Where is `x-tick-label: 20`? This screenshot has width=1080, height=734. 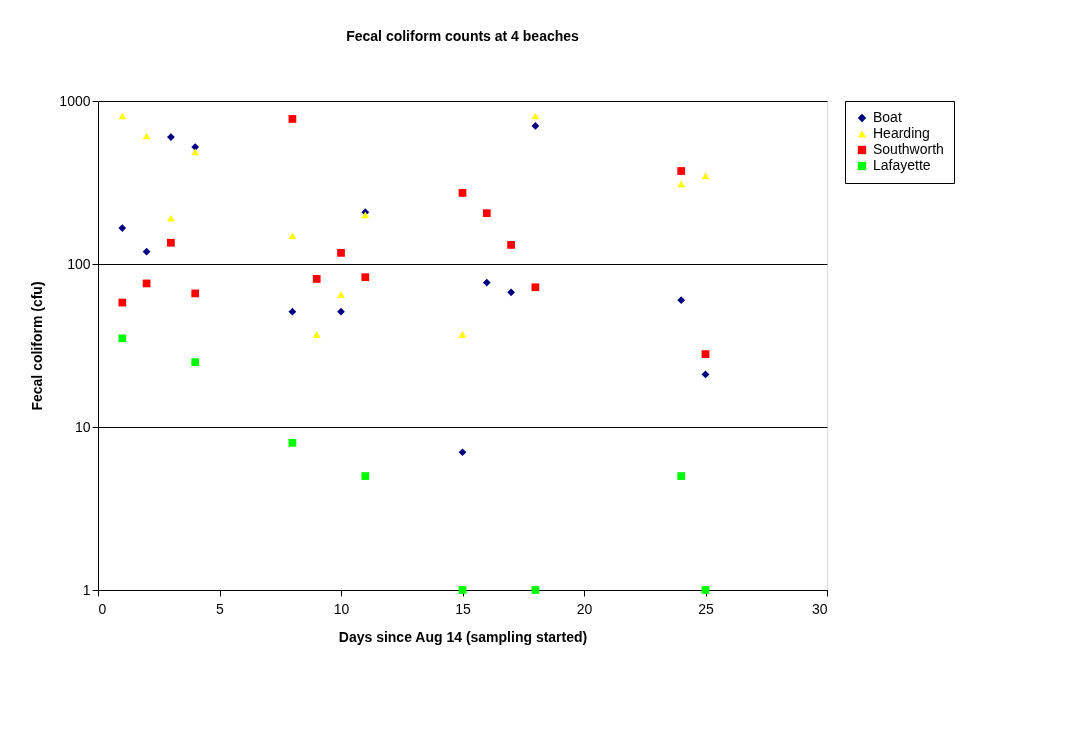
x-tick-label: 20 is located at coordinates (584, 608).